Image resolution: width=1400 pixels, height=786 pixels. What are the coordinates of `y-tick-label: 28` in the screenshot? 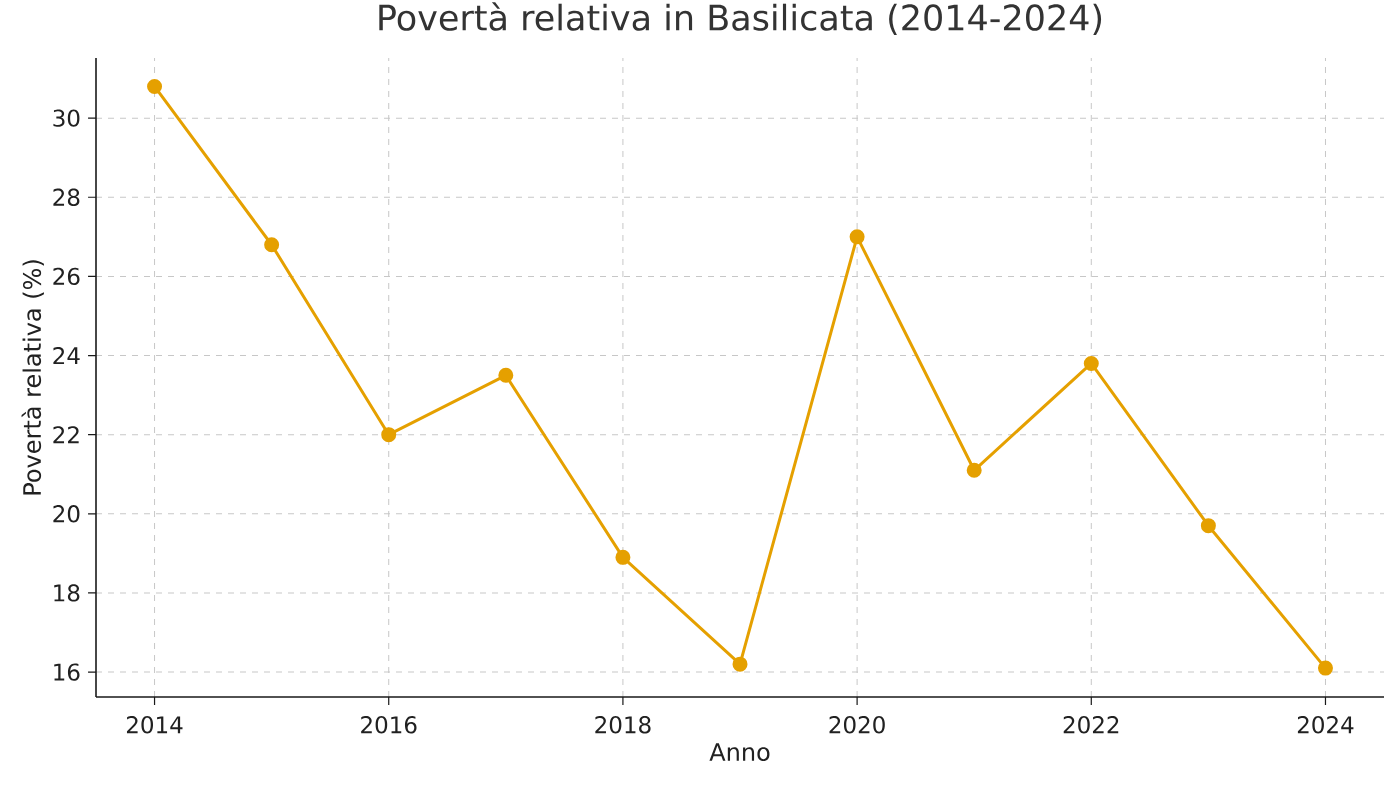 It's located at (66, 197).